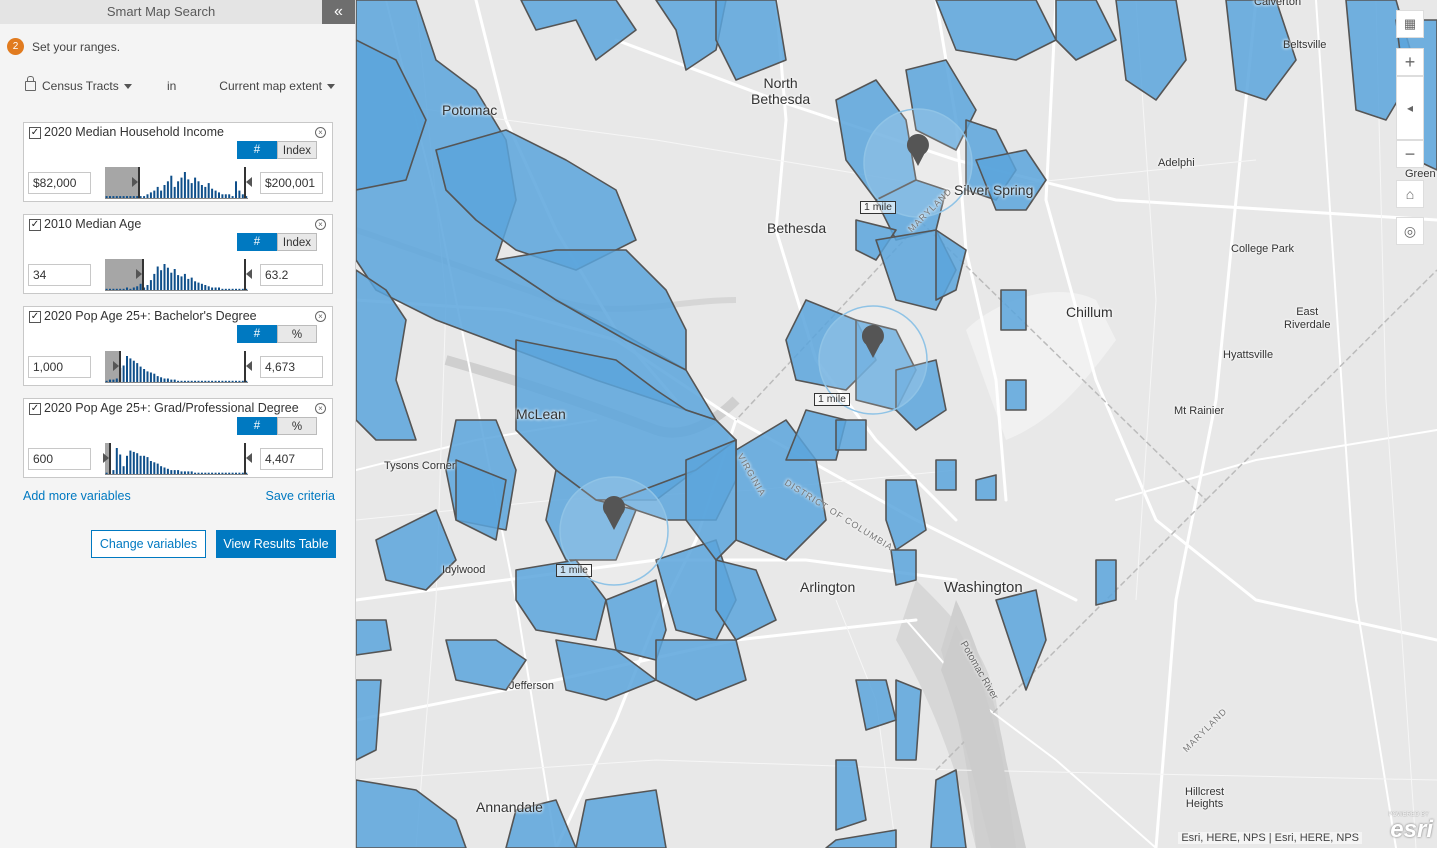 The width and height of the screenshot is (1437, 848). I want to click on powered-by-text: POWERED BY, so click(1408, 815).